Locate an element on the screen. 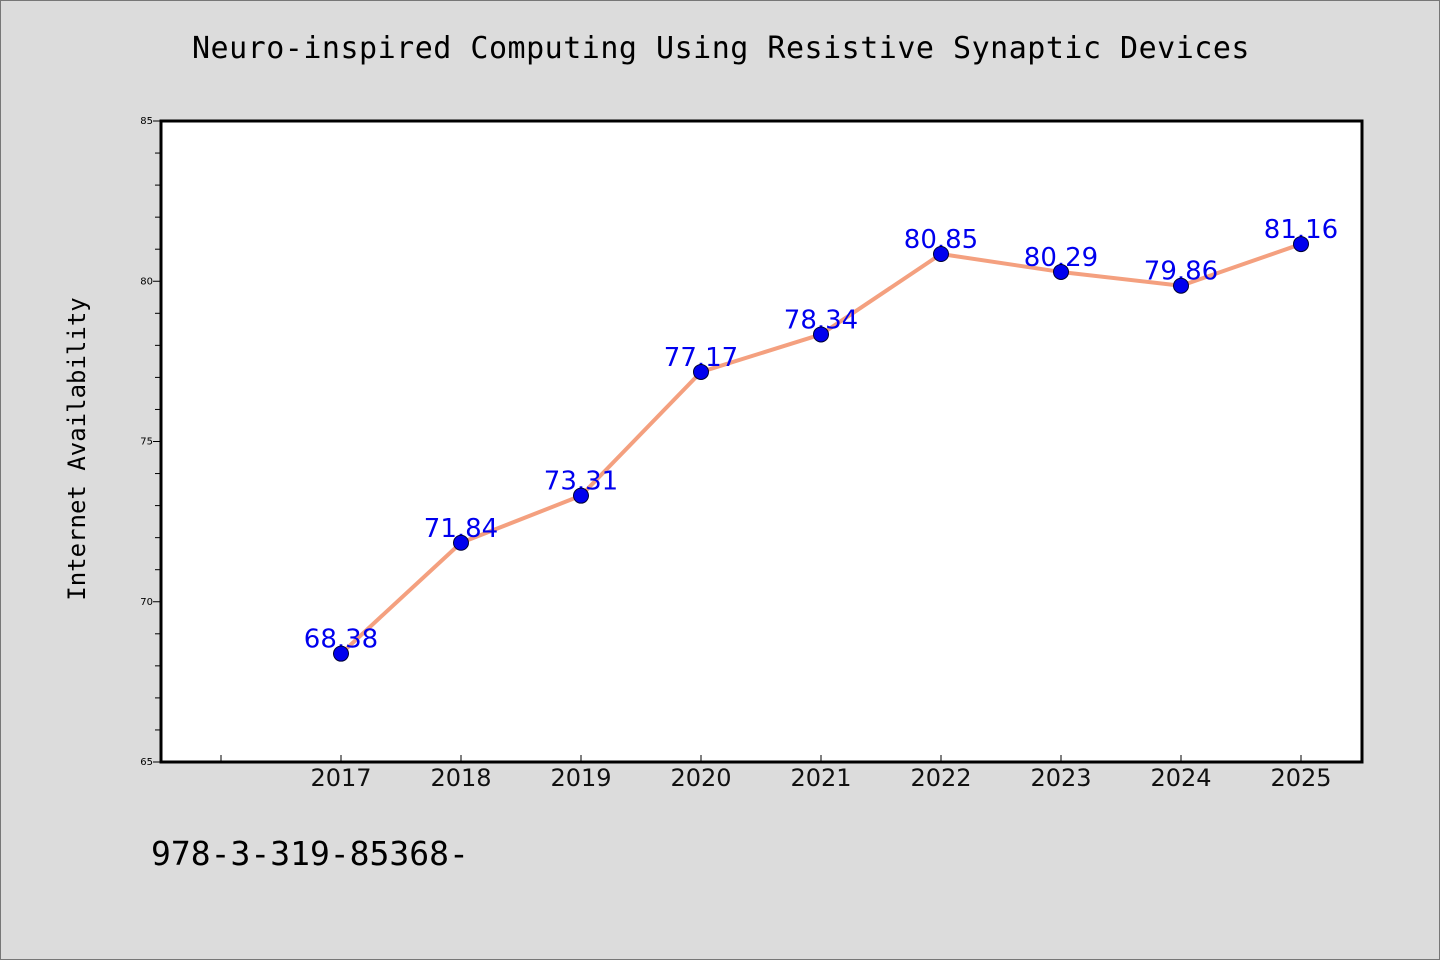 This screenshot has height=960, width=1440. y-tick-label: 75 is located at coordinates (146, 442).